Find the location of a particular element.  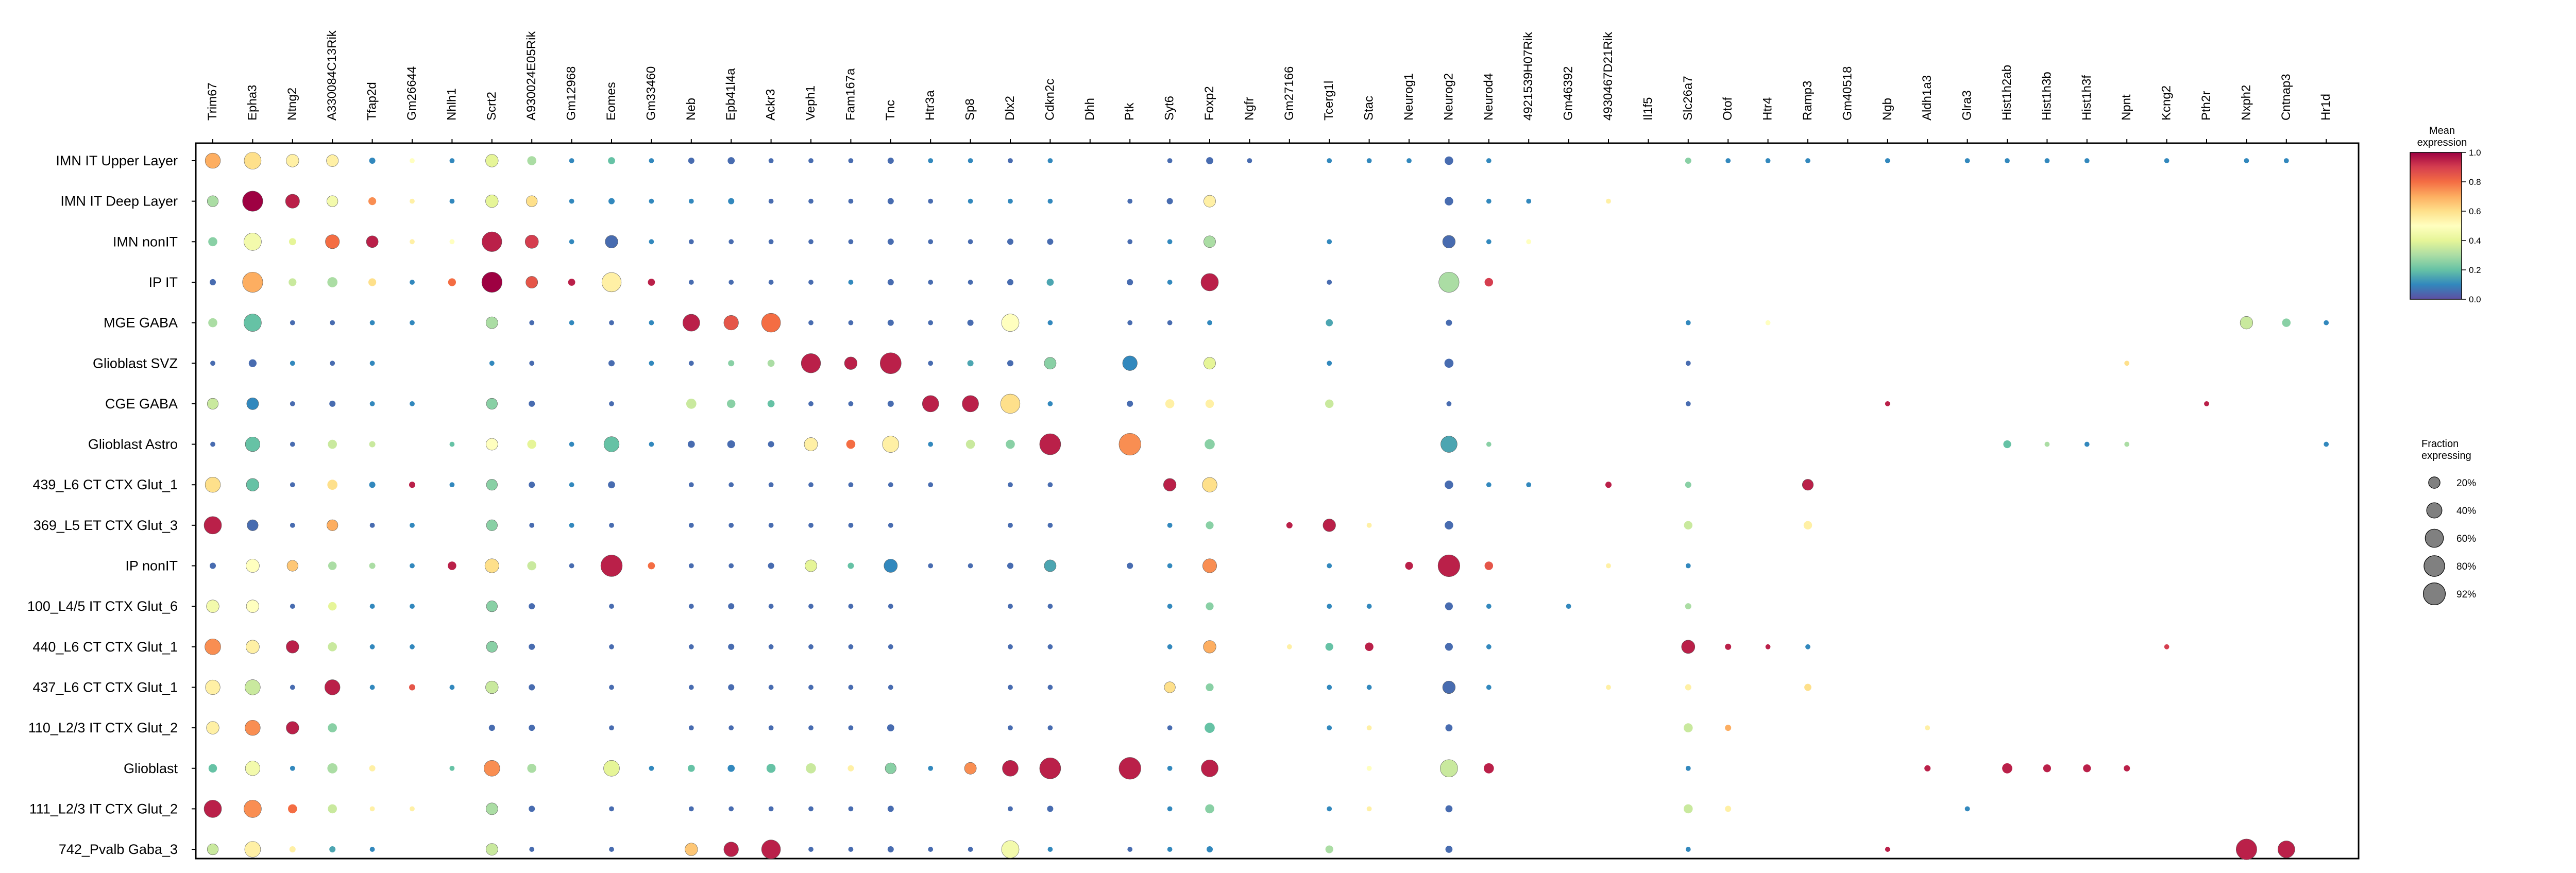

size-legend-title-line1: Fraction is located at coordinates (2440, 444).